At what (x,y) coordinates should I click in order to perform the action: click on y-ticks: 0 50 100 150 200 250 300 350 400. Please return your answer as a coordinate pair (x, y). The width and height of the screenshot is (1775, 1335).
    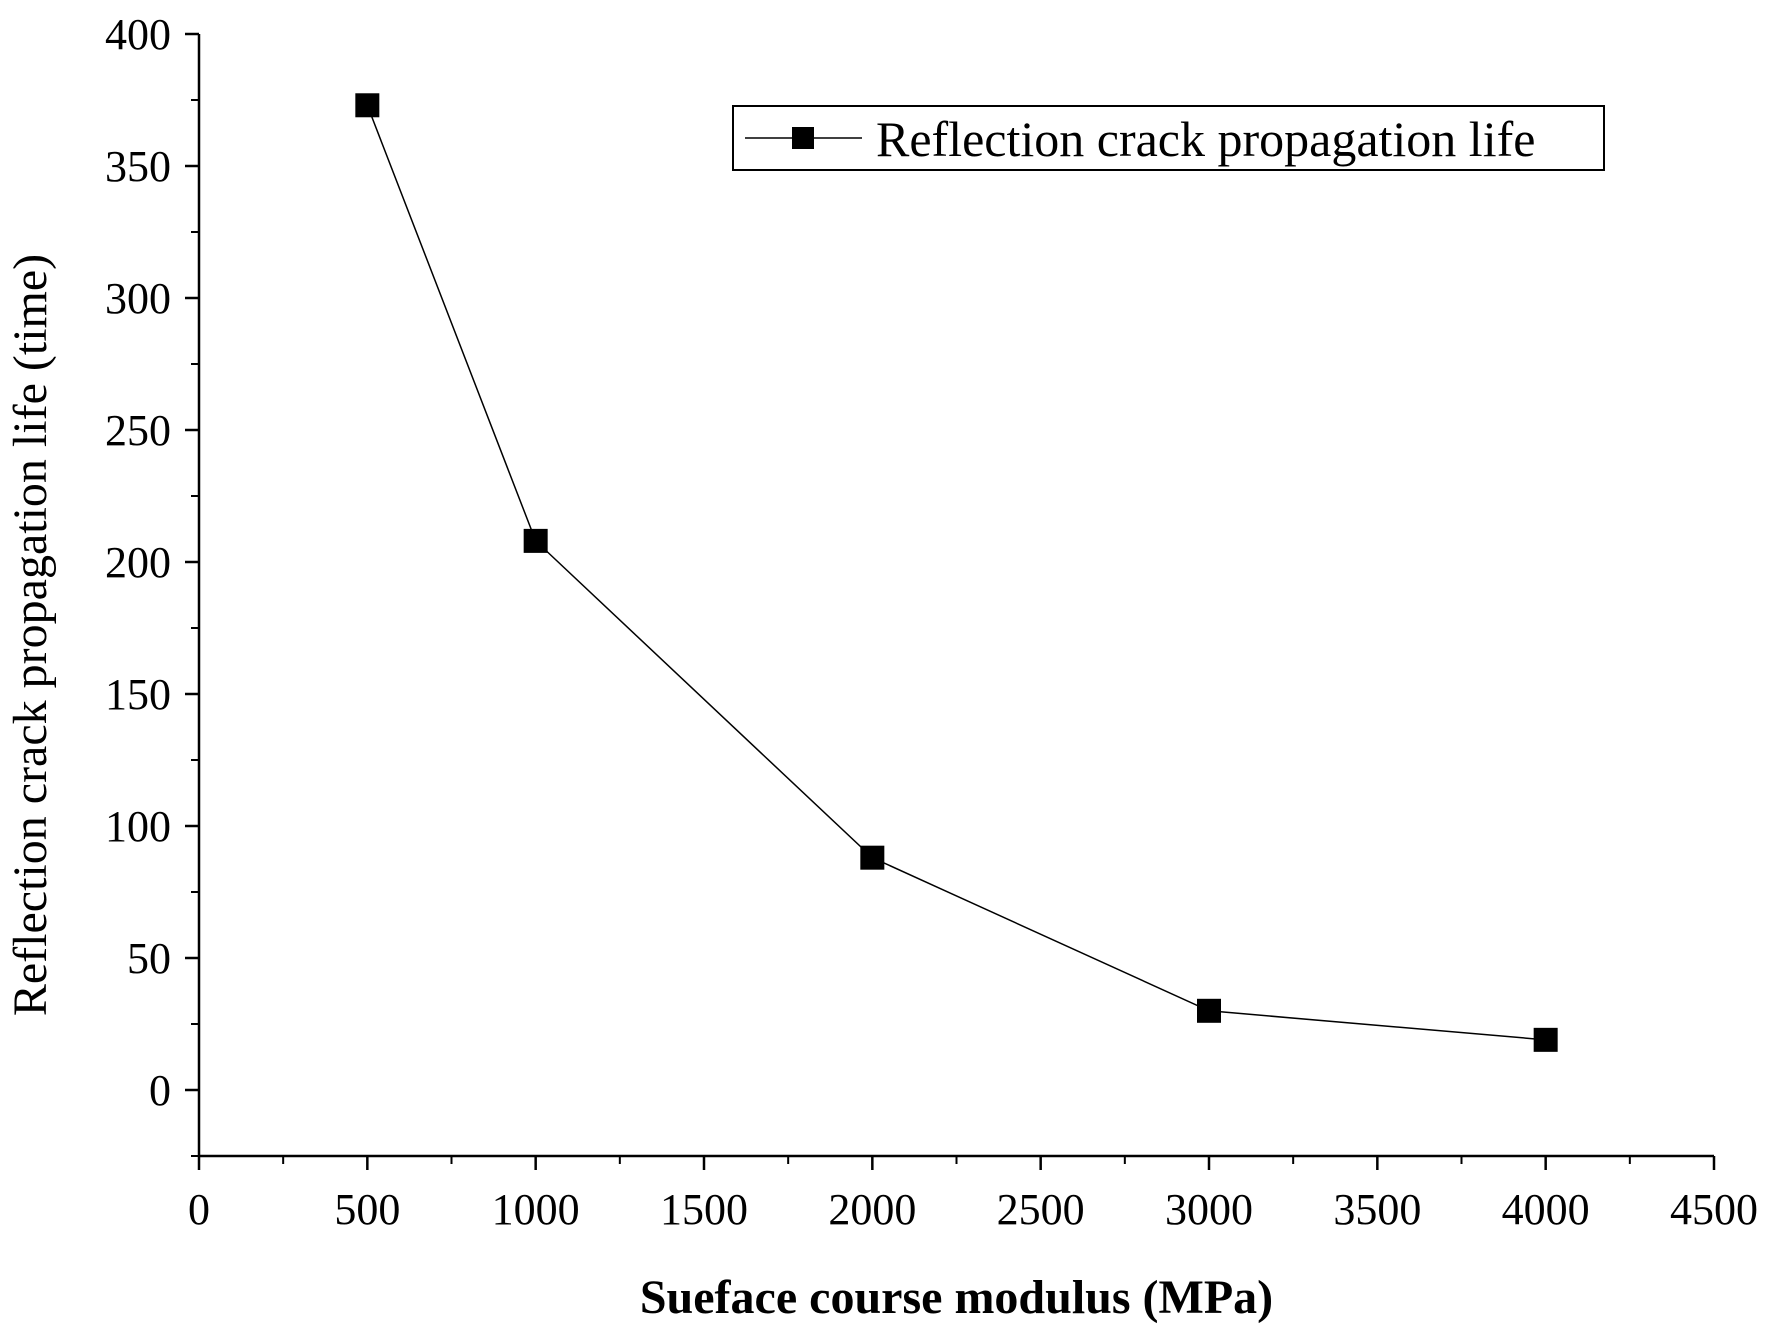
    Looking at the image, I should click on (152, 583).